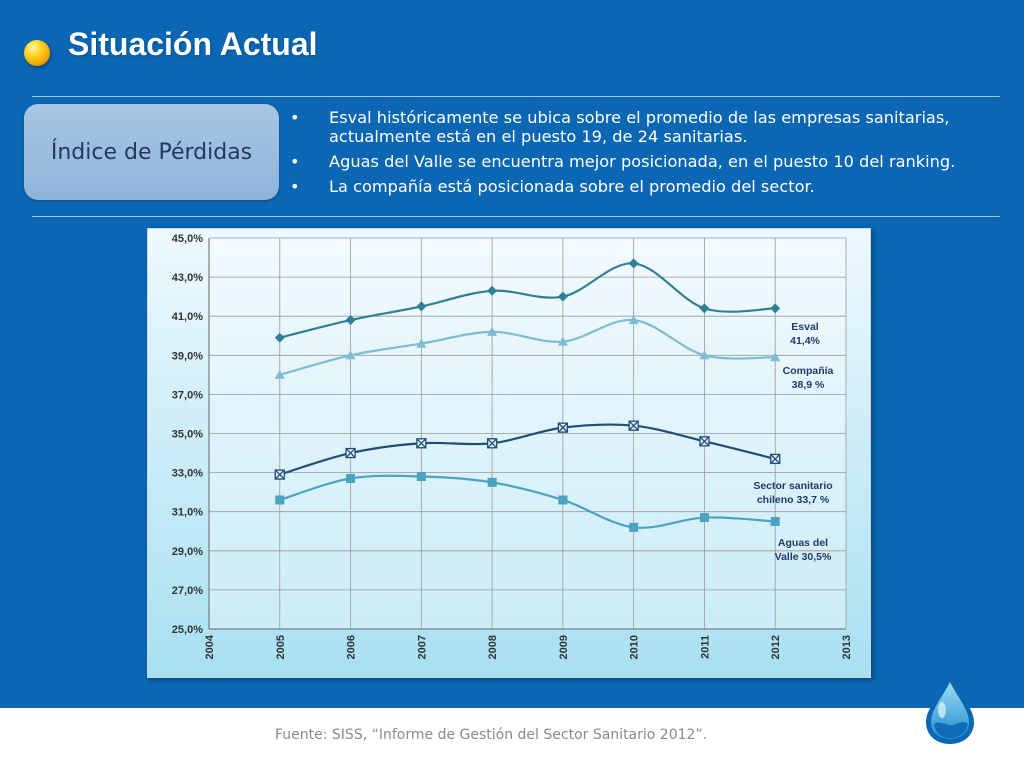 This screenshot has height=768, width=1024. Describe the element at coordinates (808, 371) in the screenshot. I see `series-label-compania: Compañía` at that location.